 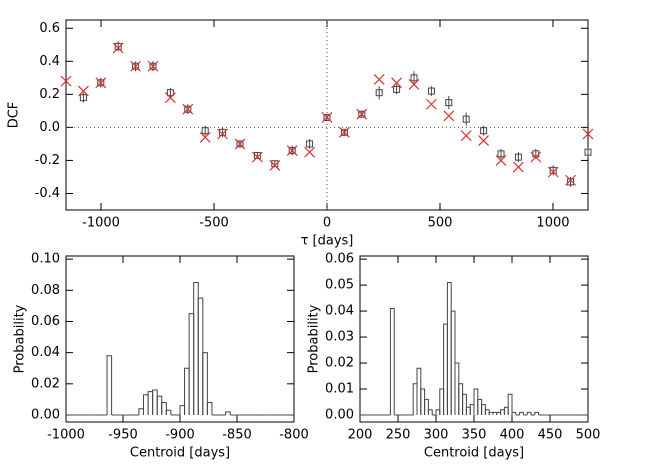 I want to click on x-tick-label: -900, so click(x=180, y=435).